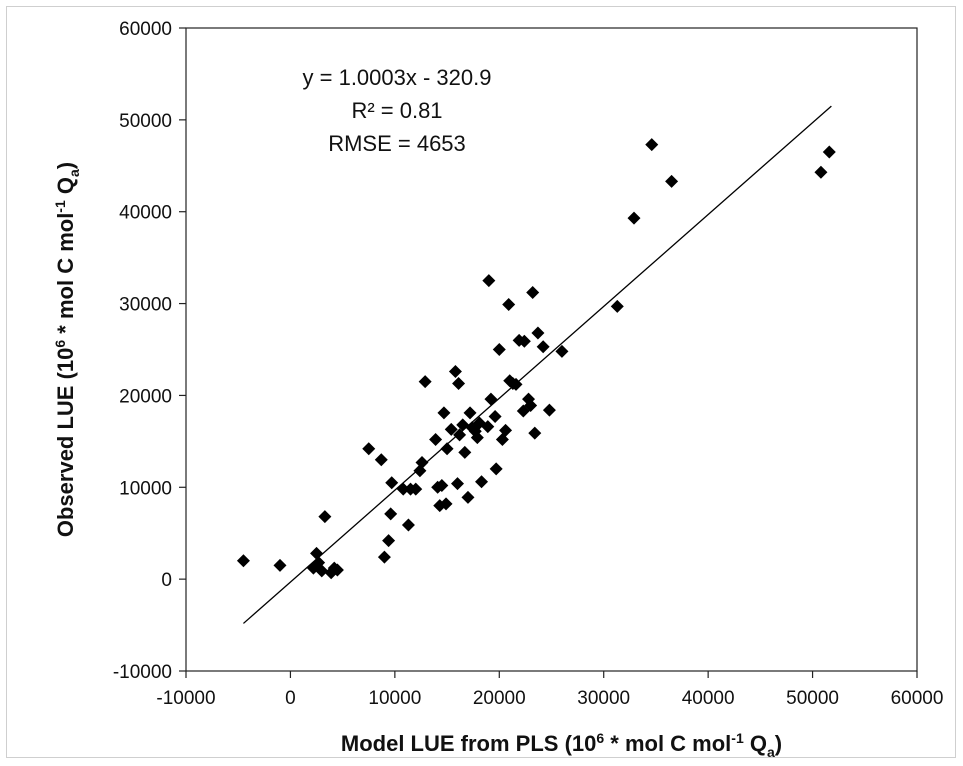 This screenshot has width=963, height=766. Describe the element at coordinates (166, 580) in the screenshot. I see `y-tick-label: 0` at that location.